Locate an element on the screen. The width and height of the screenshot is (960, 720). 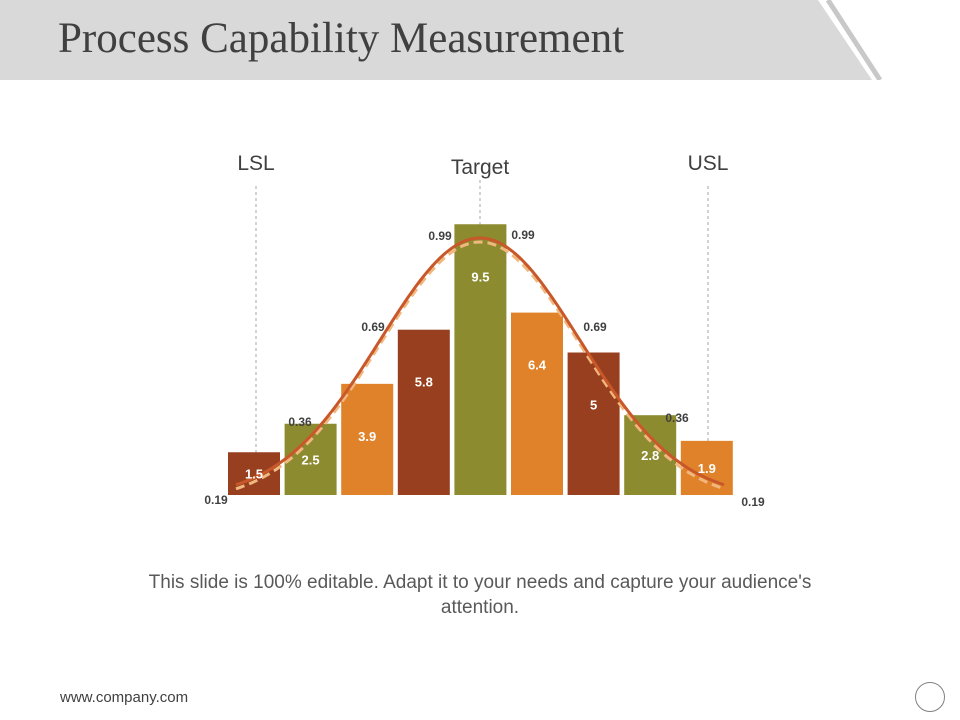
header-band is located at coordinates (441, 40).